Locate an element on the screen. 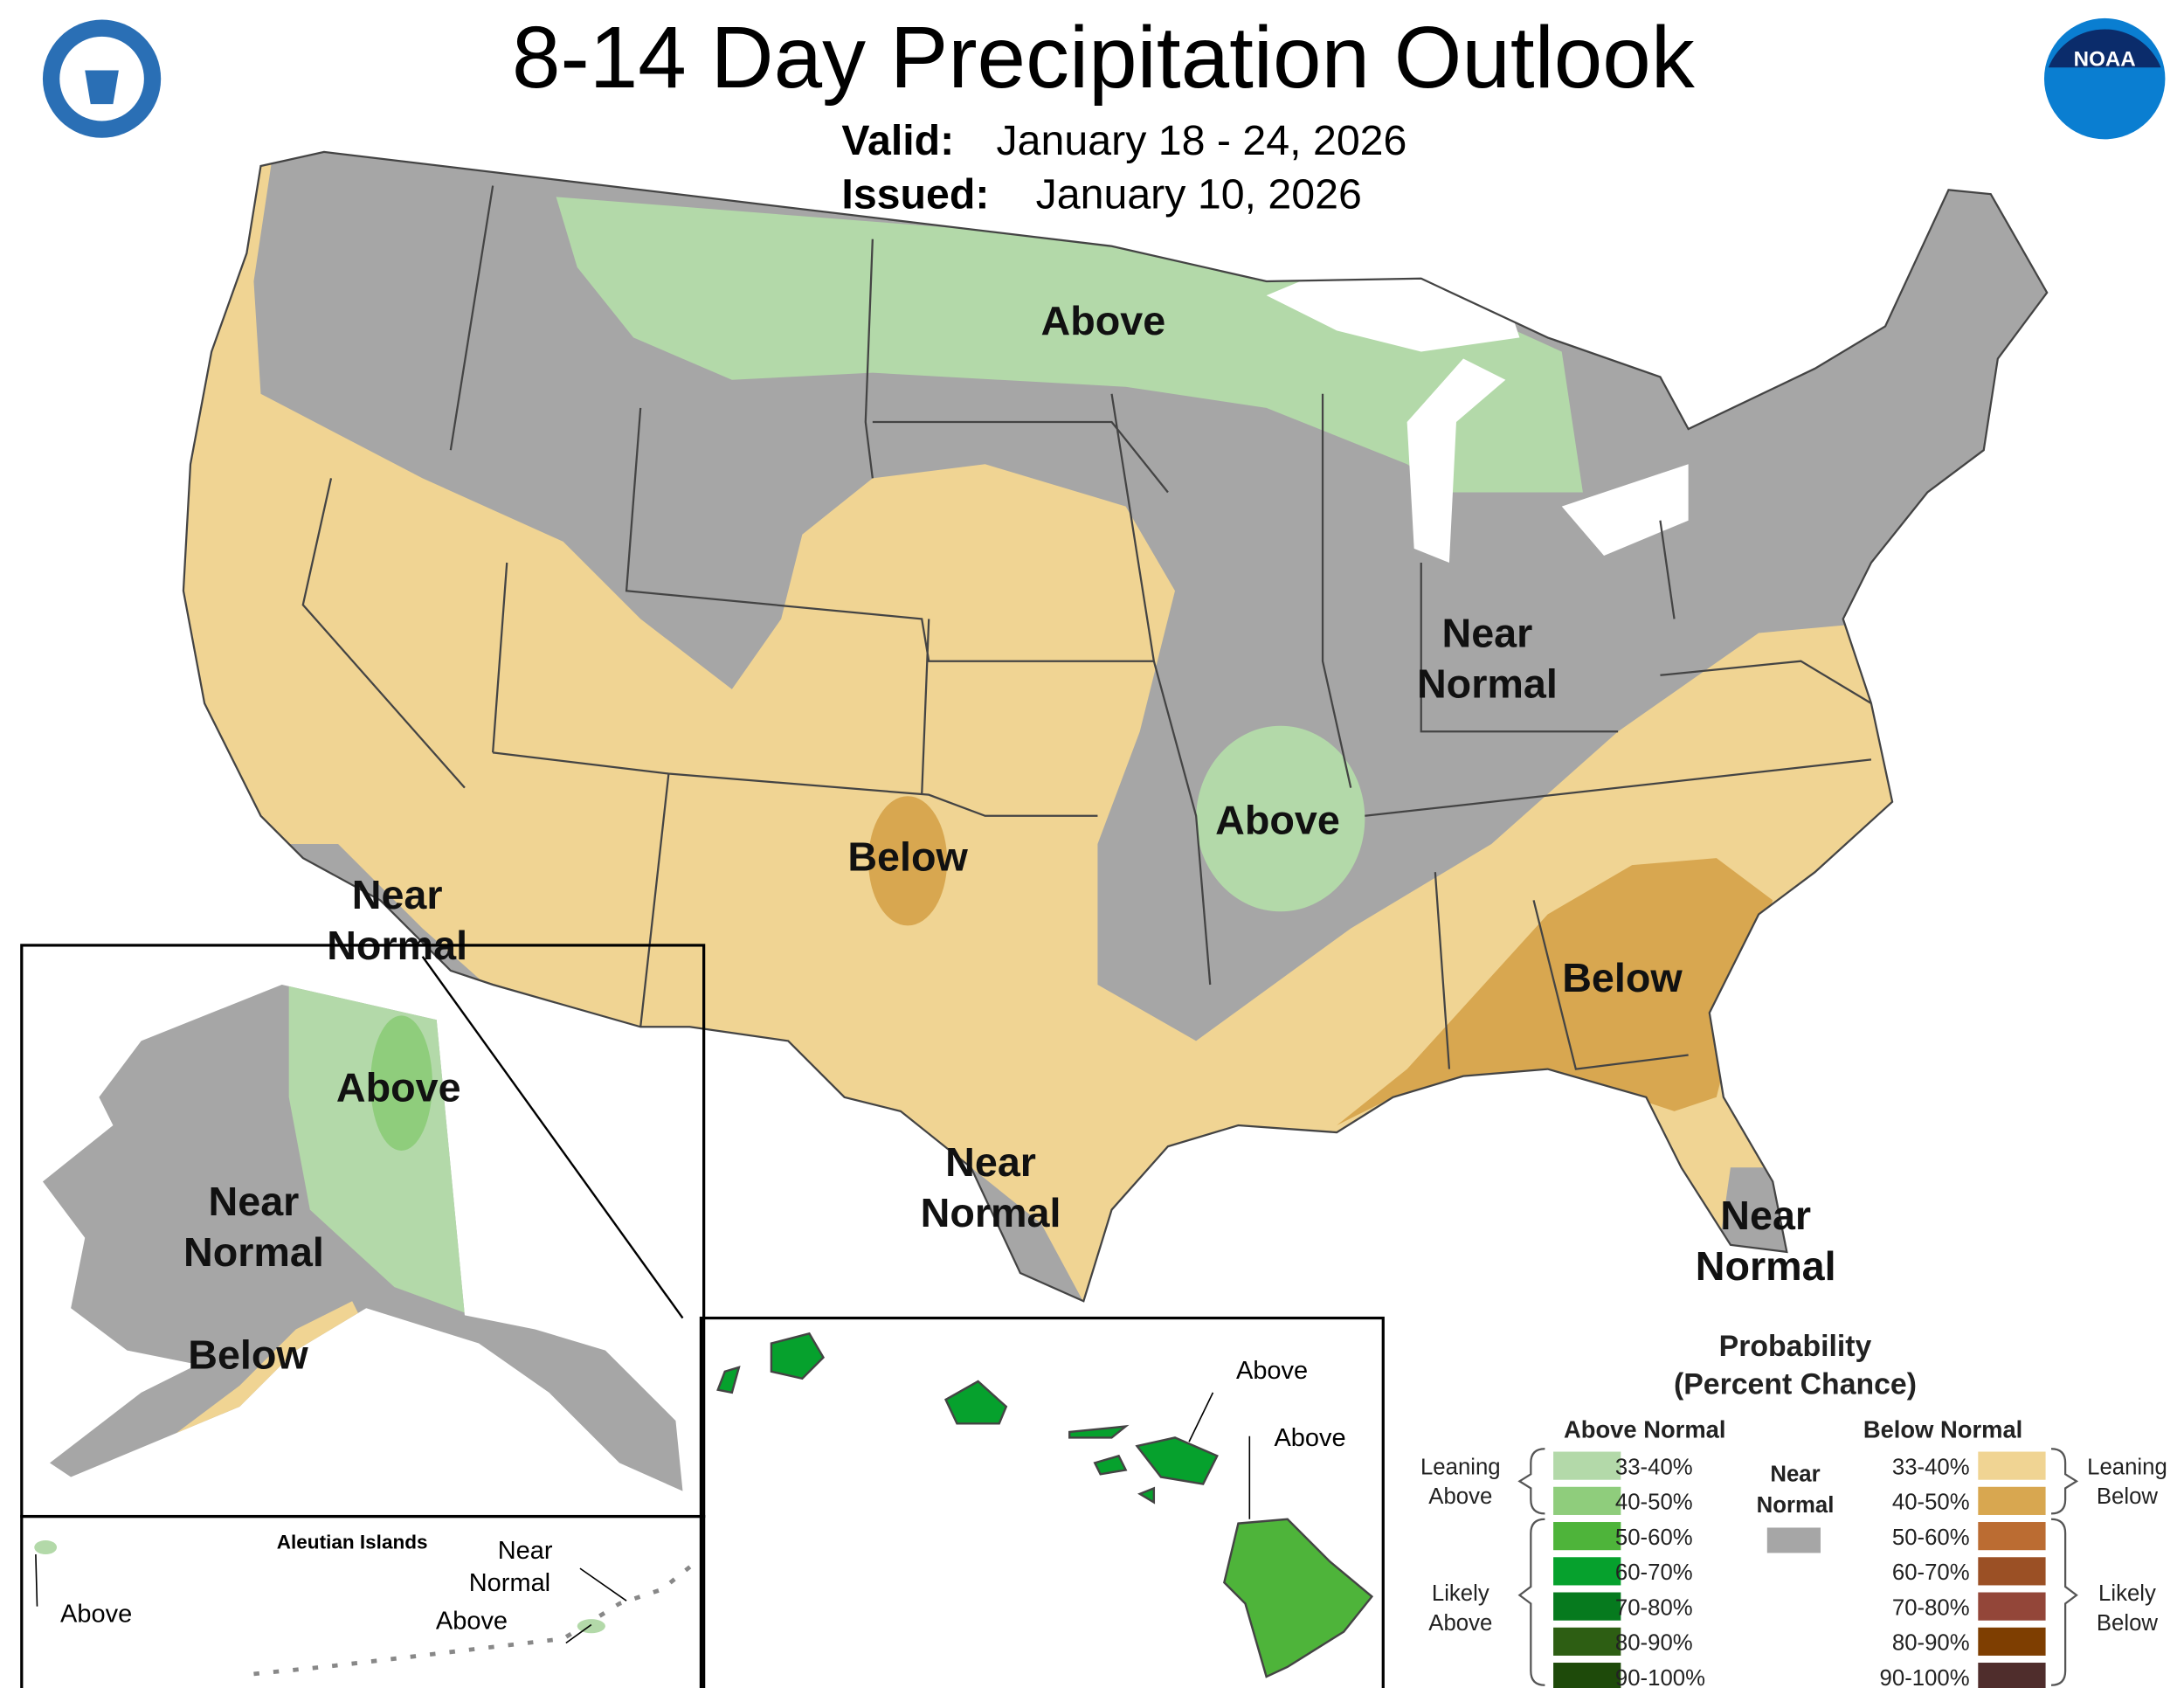 The height and width of the screenshot is (1688, 2184). legend-brackets is located at coordinates (1798, 1567).